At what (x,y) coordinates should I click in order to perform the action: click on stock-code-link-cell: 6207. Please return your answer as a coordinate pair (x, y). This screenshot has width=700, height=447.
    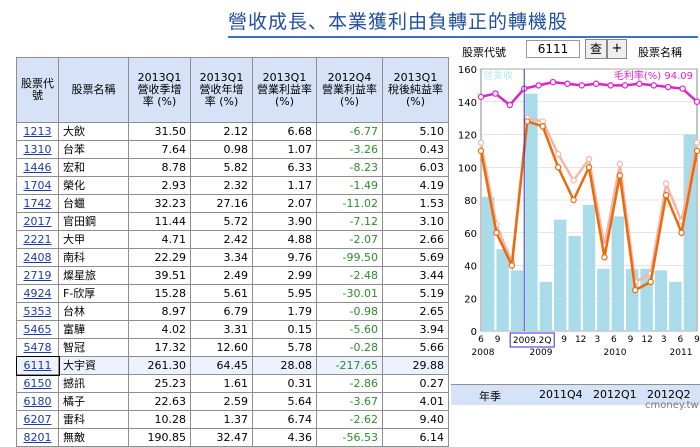
    Looking at the image, I should click on (37, 419).